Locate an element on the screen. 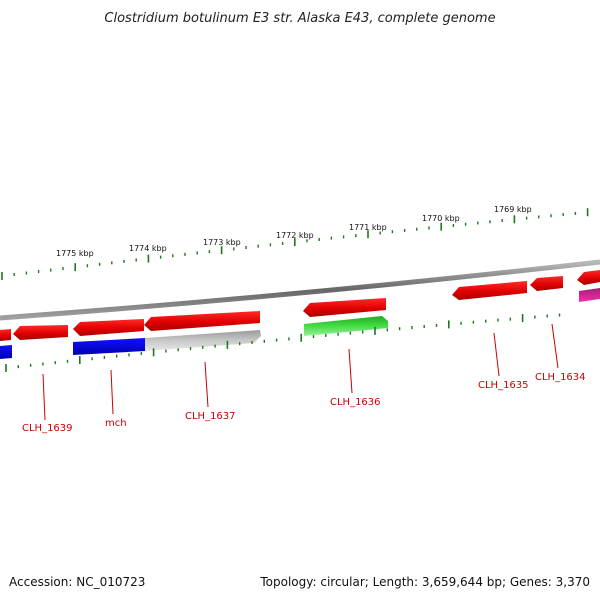 The height and width of the screenshot is (600, 600). kbp-label-1773: 1773 kbp is located at coordinates (222, 242).